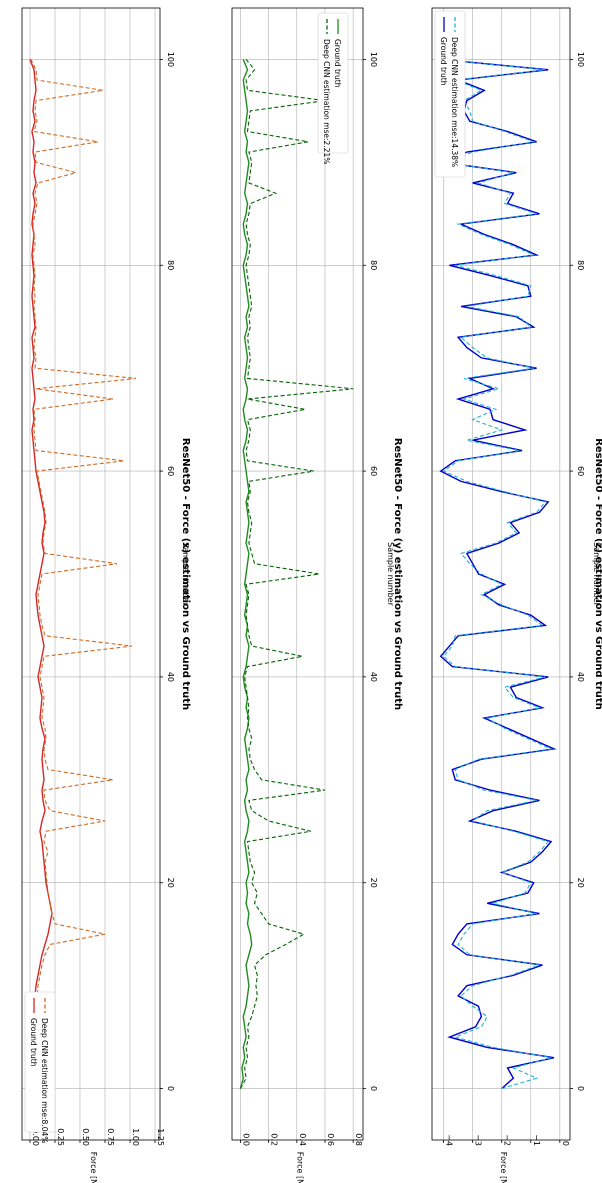  Describe the element at coordinates (85, 1137) in the screenshot. I see `y-tick-label: 0.50` at that location.